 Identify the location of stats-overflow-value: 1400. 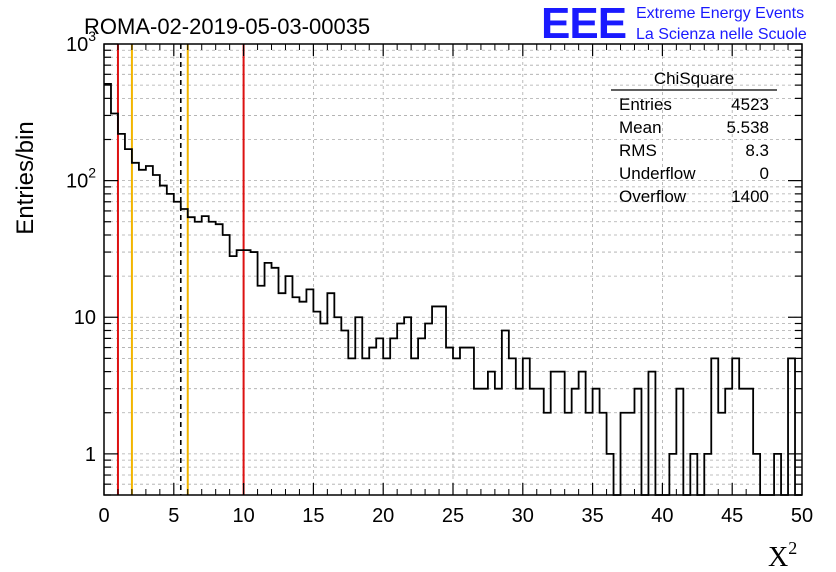
(750, 196).